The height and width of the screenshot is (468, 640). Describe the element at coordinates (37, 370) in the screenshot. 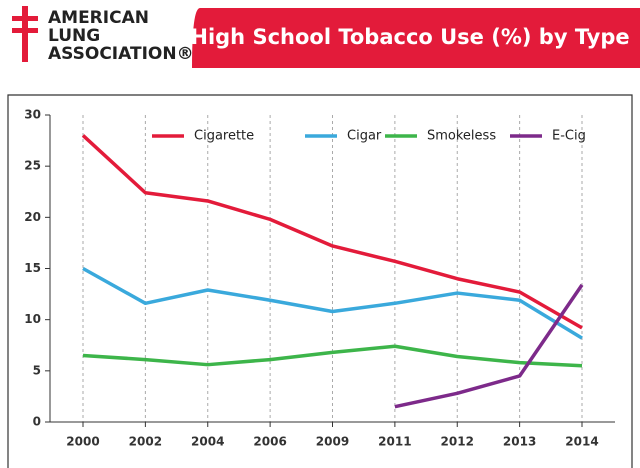

I see `y-tick-label: 5` at that location.